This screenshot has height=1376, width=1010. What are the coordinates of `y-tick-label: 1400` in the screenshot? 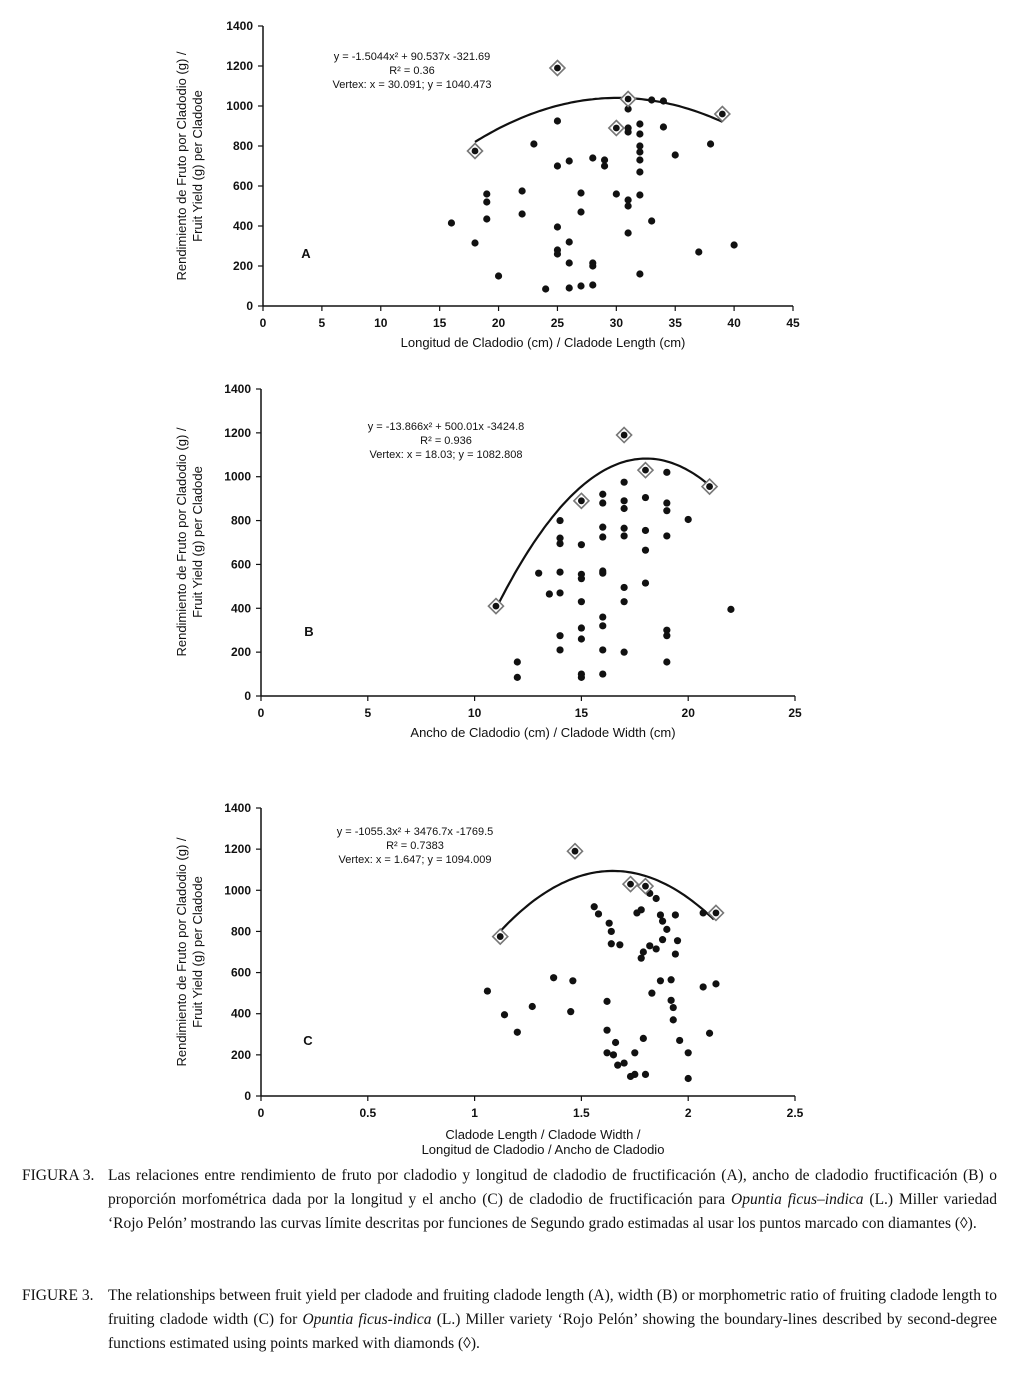 It's located at (237, 808).